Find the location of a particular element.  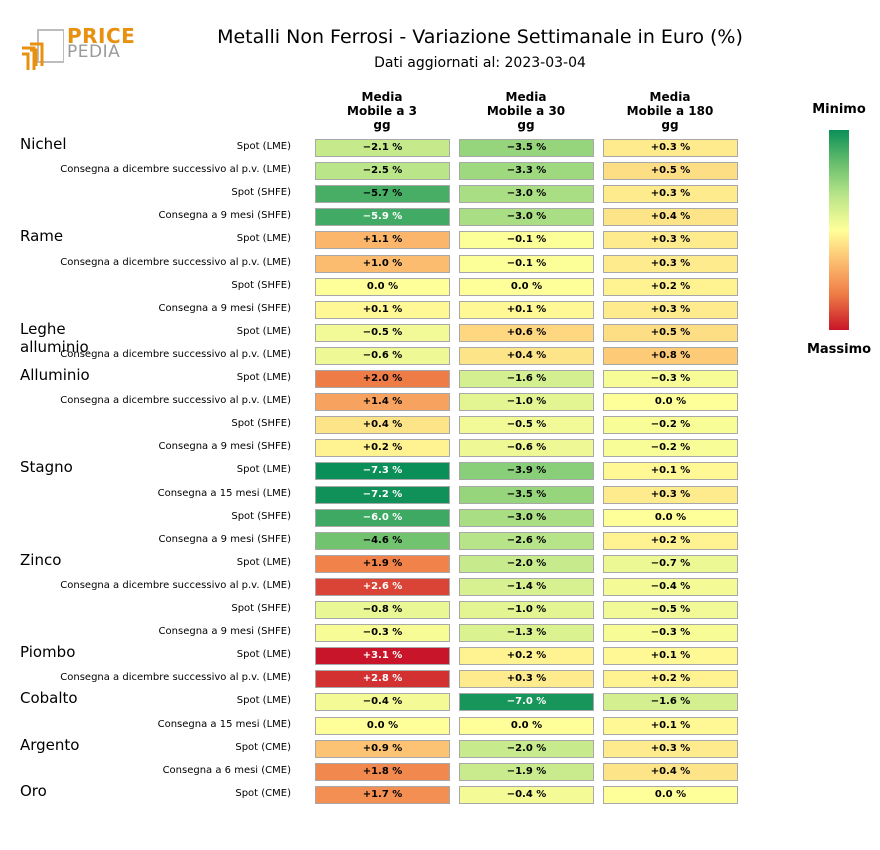

heatmap-cell: −7.2 % is located at coordinates (382, 494).